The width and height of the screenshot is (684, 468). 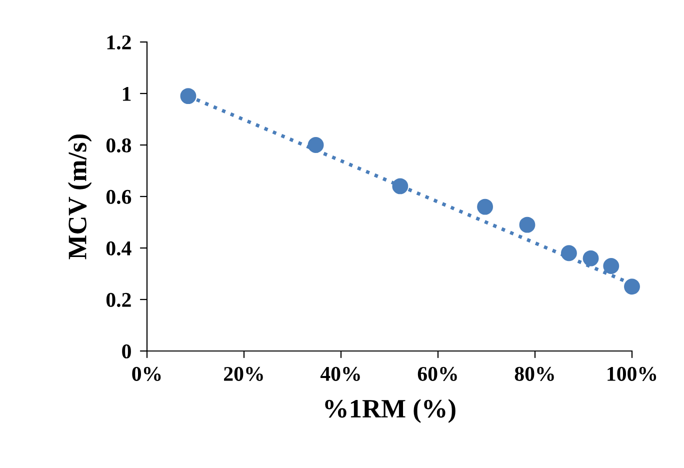 I want to click on x-tick-label: 60%, so click(x=437, y=374).